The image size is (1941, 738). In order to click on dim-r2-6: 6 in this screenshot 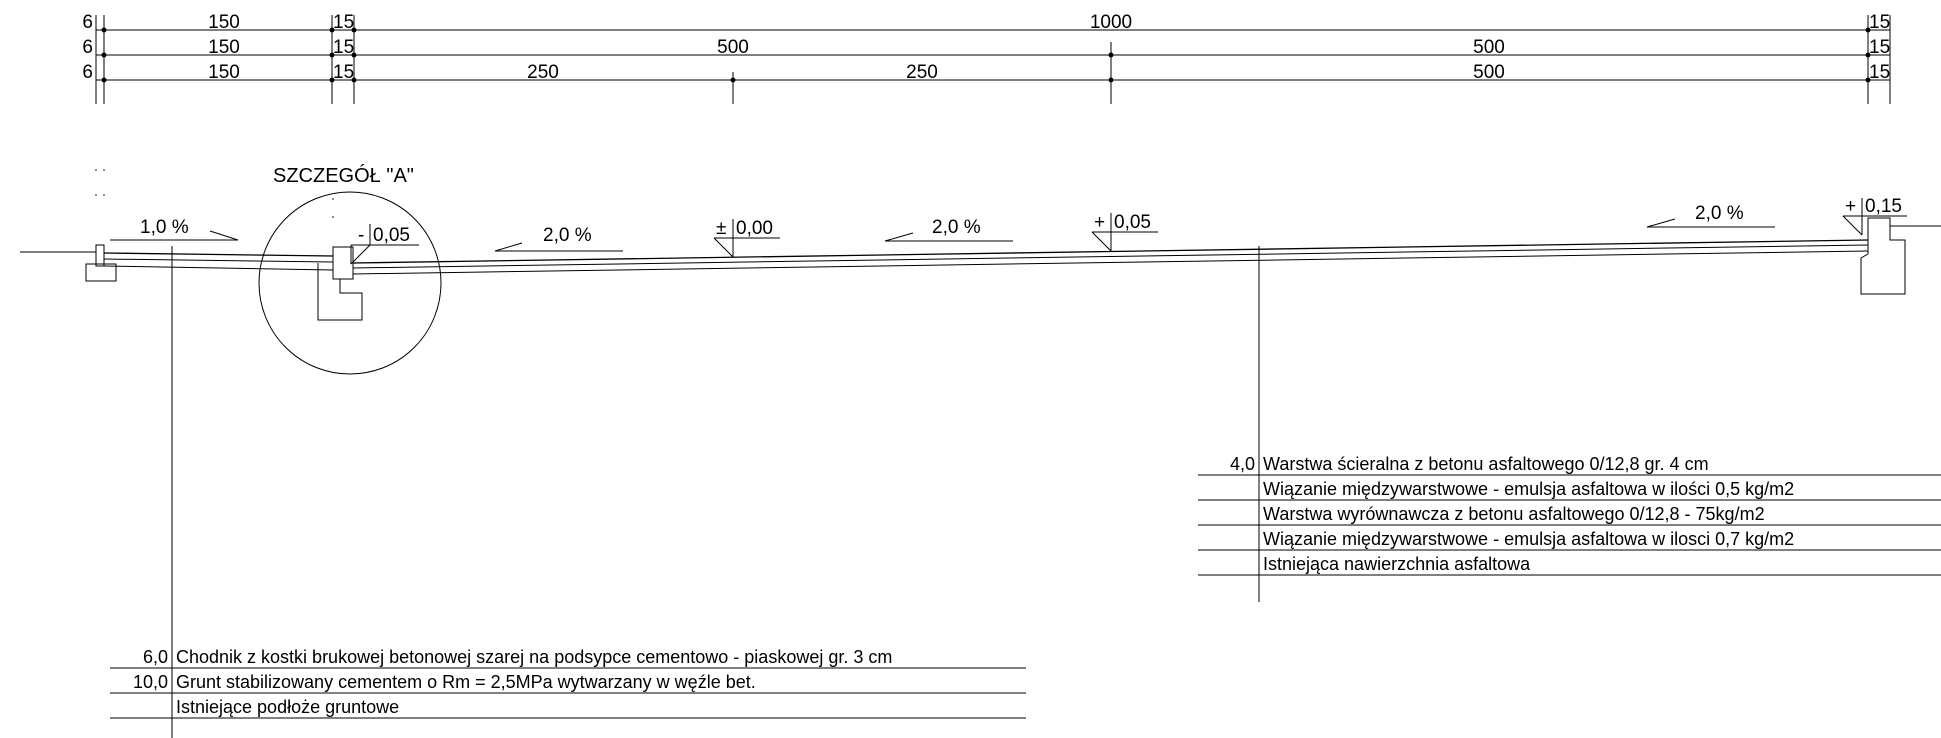, I will do `click(87, 47)`.